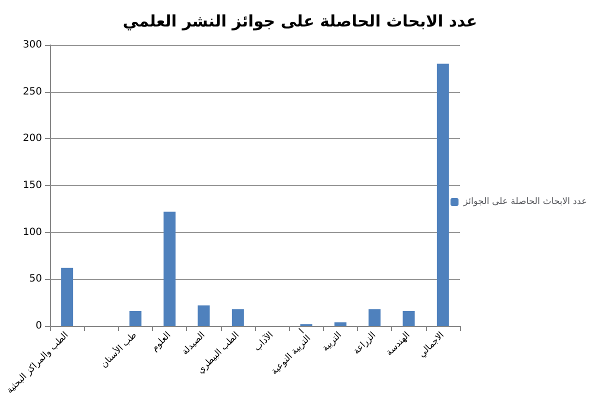 This screenshot has width=600, height=404. What do you see at coordinates (431, 345) in the screenshot?
I see `x-tick-label: الاجمالي` at bounding box center [431, 345].